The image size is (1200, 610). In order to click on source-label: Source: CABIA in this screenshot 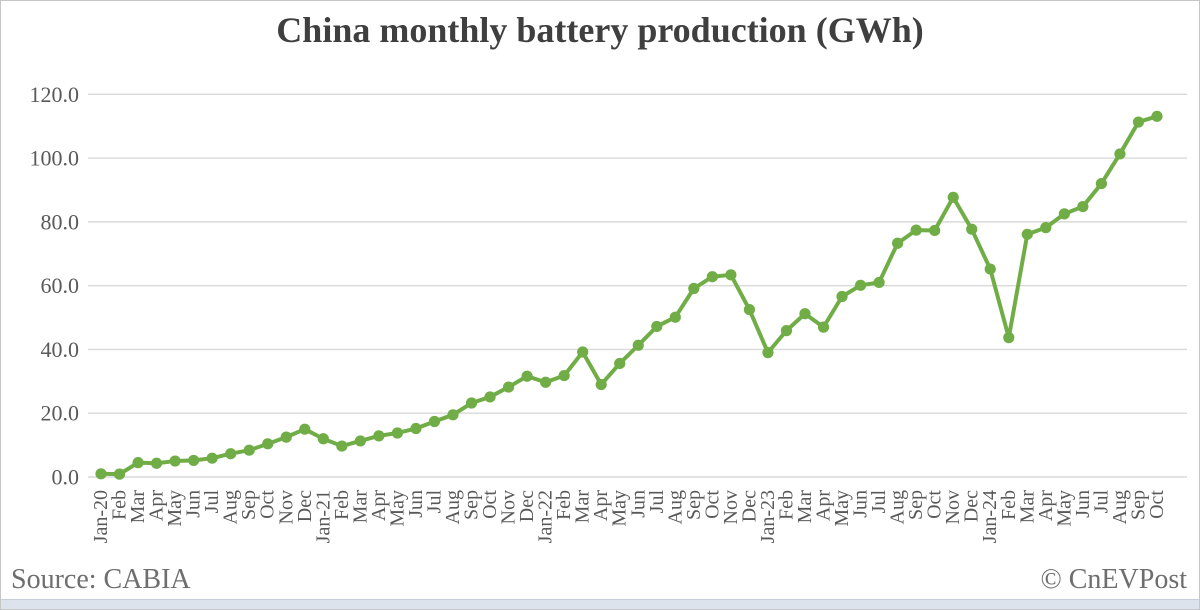, I will do `click(101, 579)`.